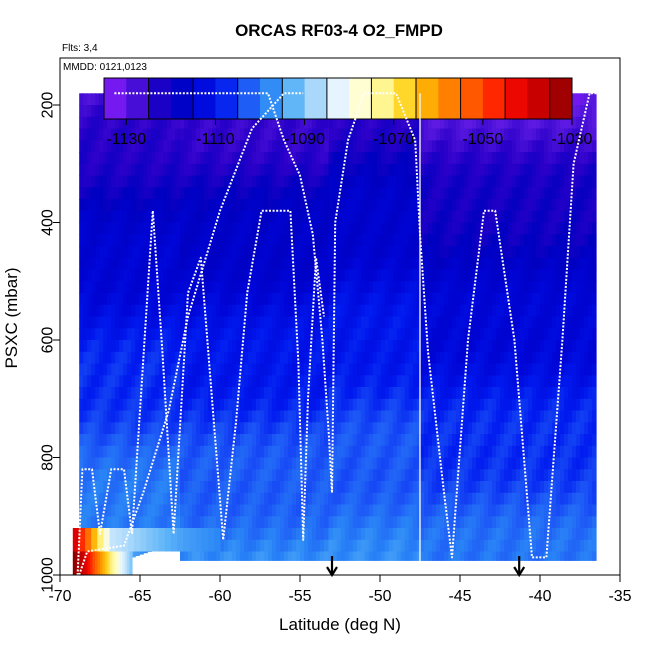 This screenshot has height=650, width=650. What do you see at coordinates (339, 30) in the screenshot?
I see `chart-title: ORCAS RF03-4 O2_FMPD` at bounding box center [339, 30].